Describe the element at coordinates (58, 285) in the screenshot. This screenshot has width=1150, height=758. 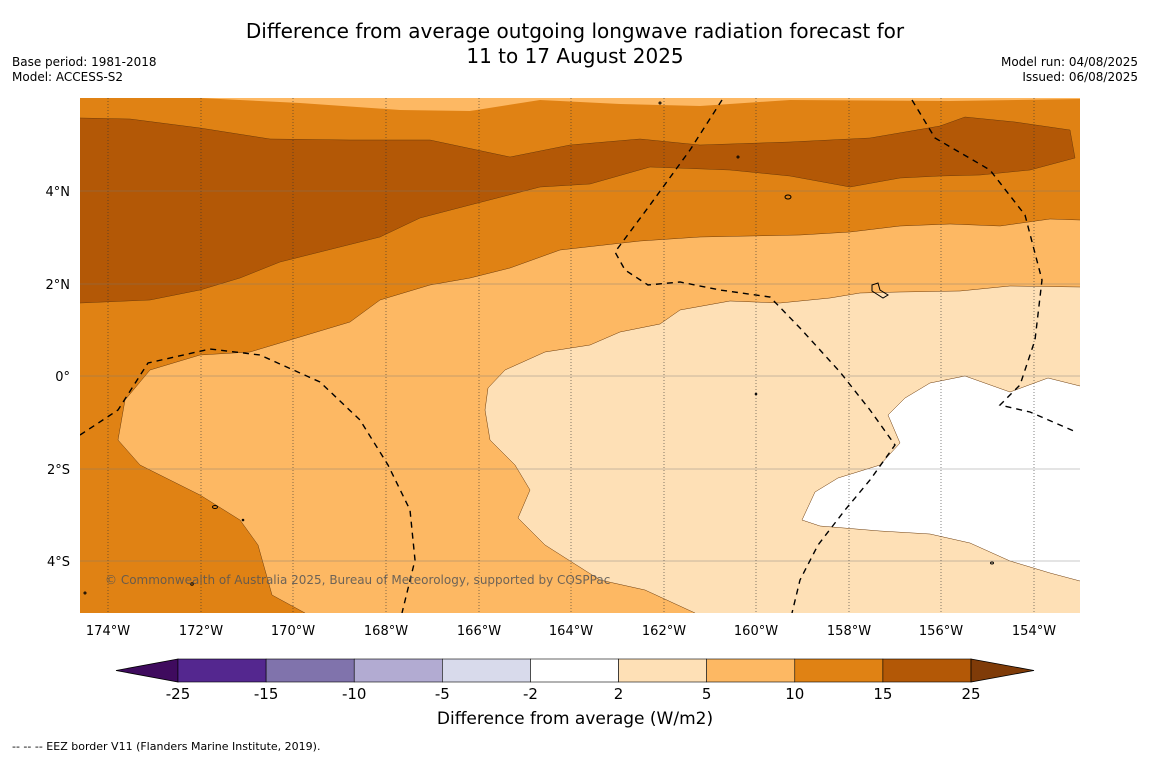
I see `lat-label-2n: 2°N` at that location.